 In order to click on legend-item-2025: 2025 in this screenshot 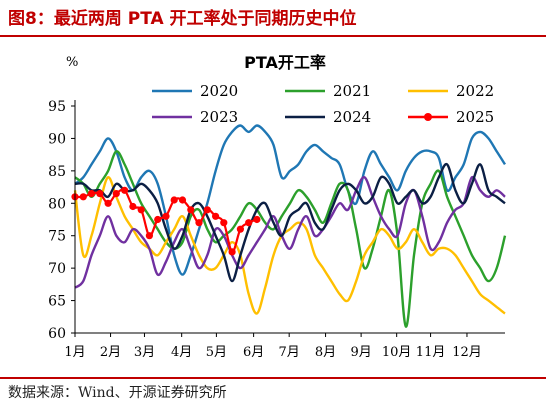, I will do `click(451, 117)`.